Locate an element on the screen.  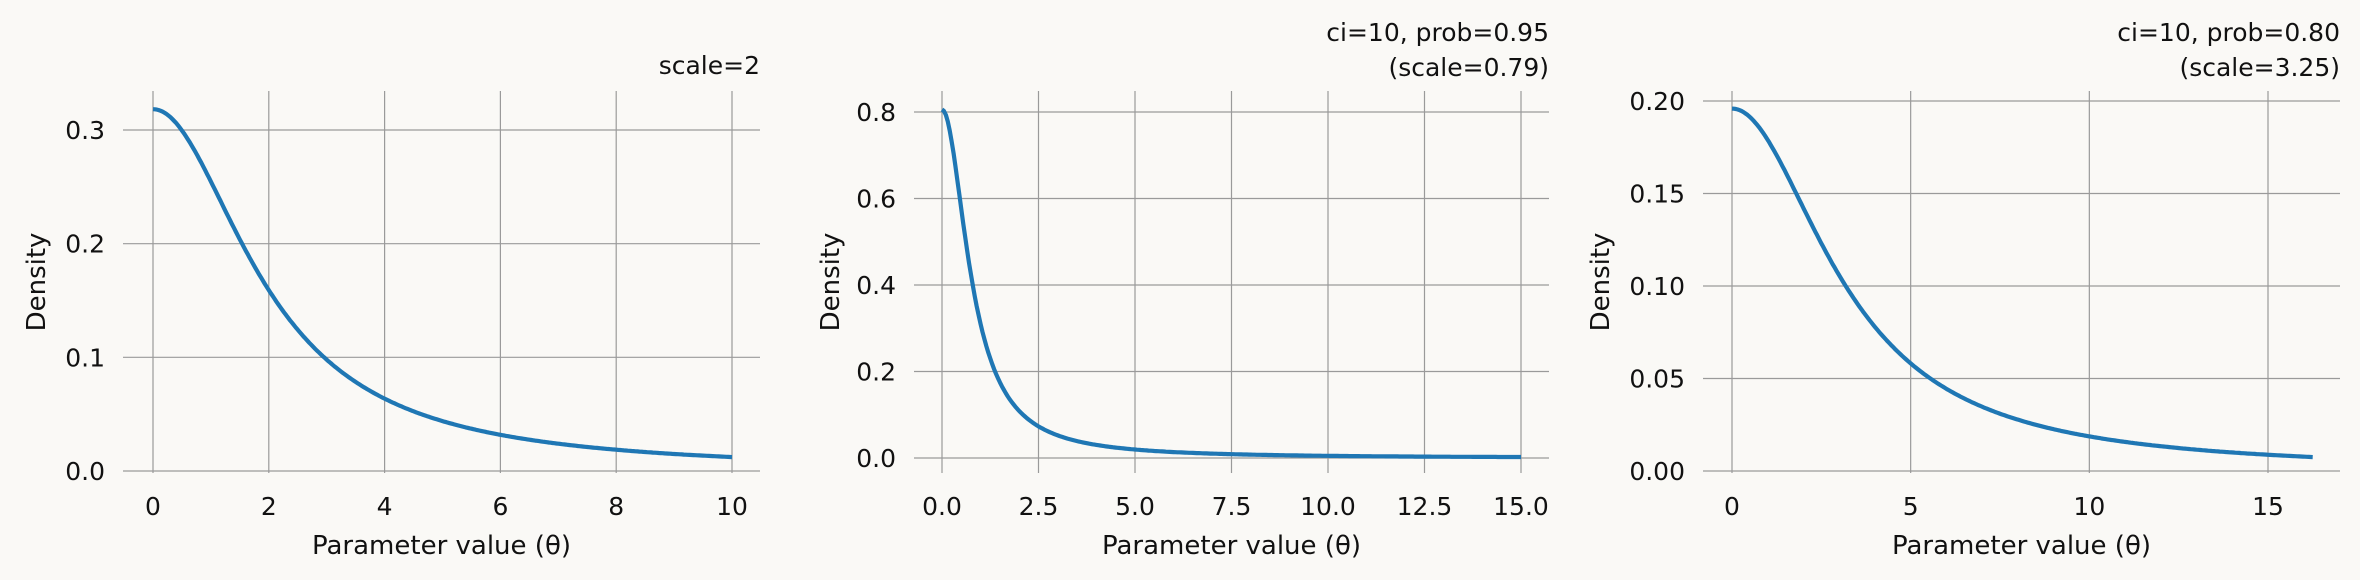
y-tick-label: 0.4 is located at coordinates (876, 285).